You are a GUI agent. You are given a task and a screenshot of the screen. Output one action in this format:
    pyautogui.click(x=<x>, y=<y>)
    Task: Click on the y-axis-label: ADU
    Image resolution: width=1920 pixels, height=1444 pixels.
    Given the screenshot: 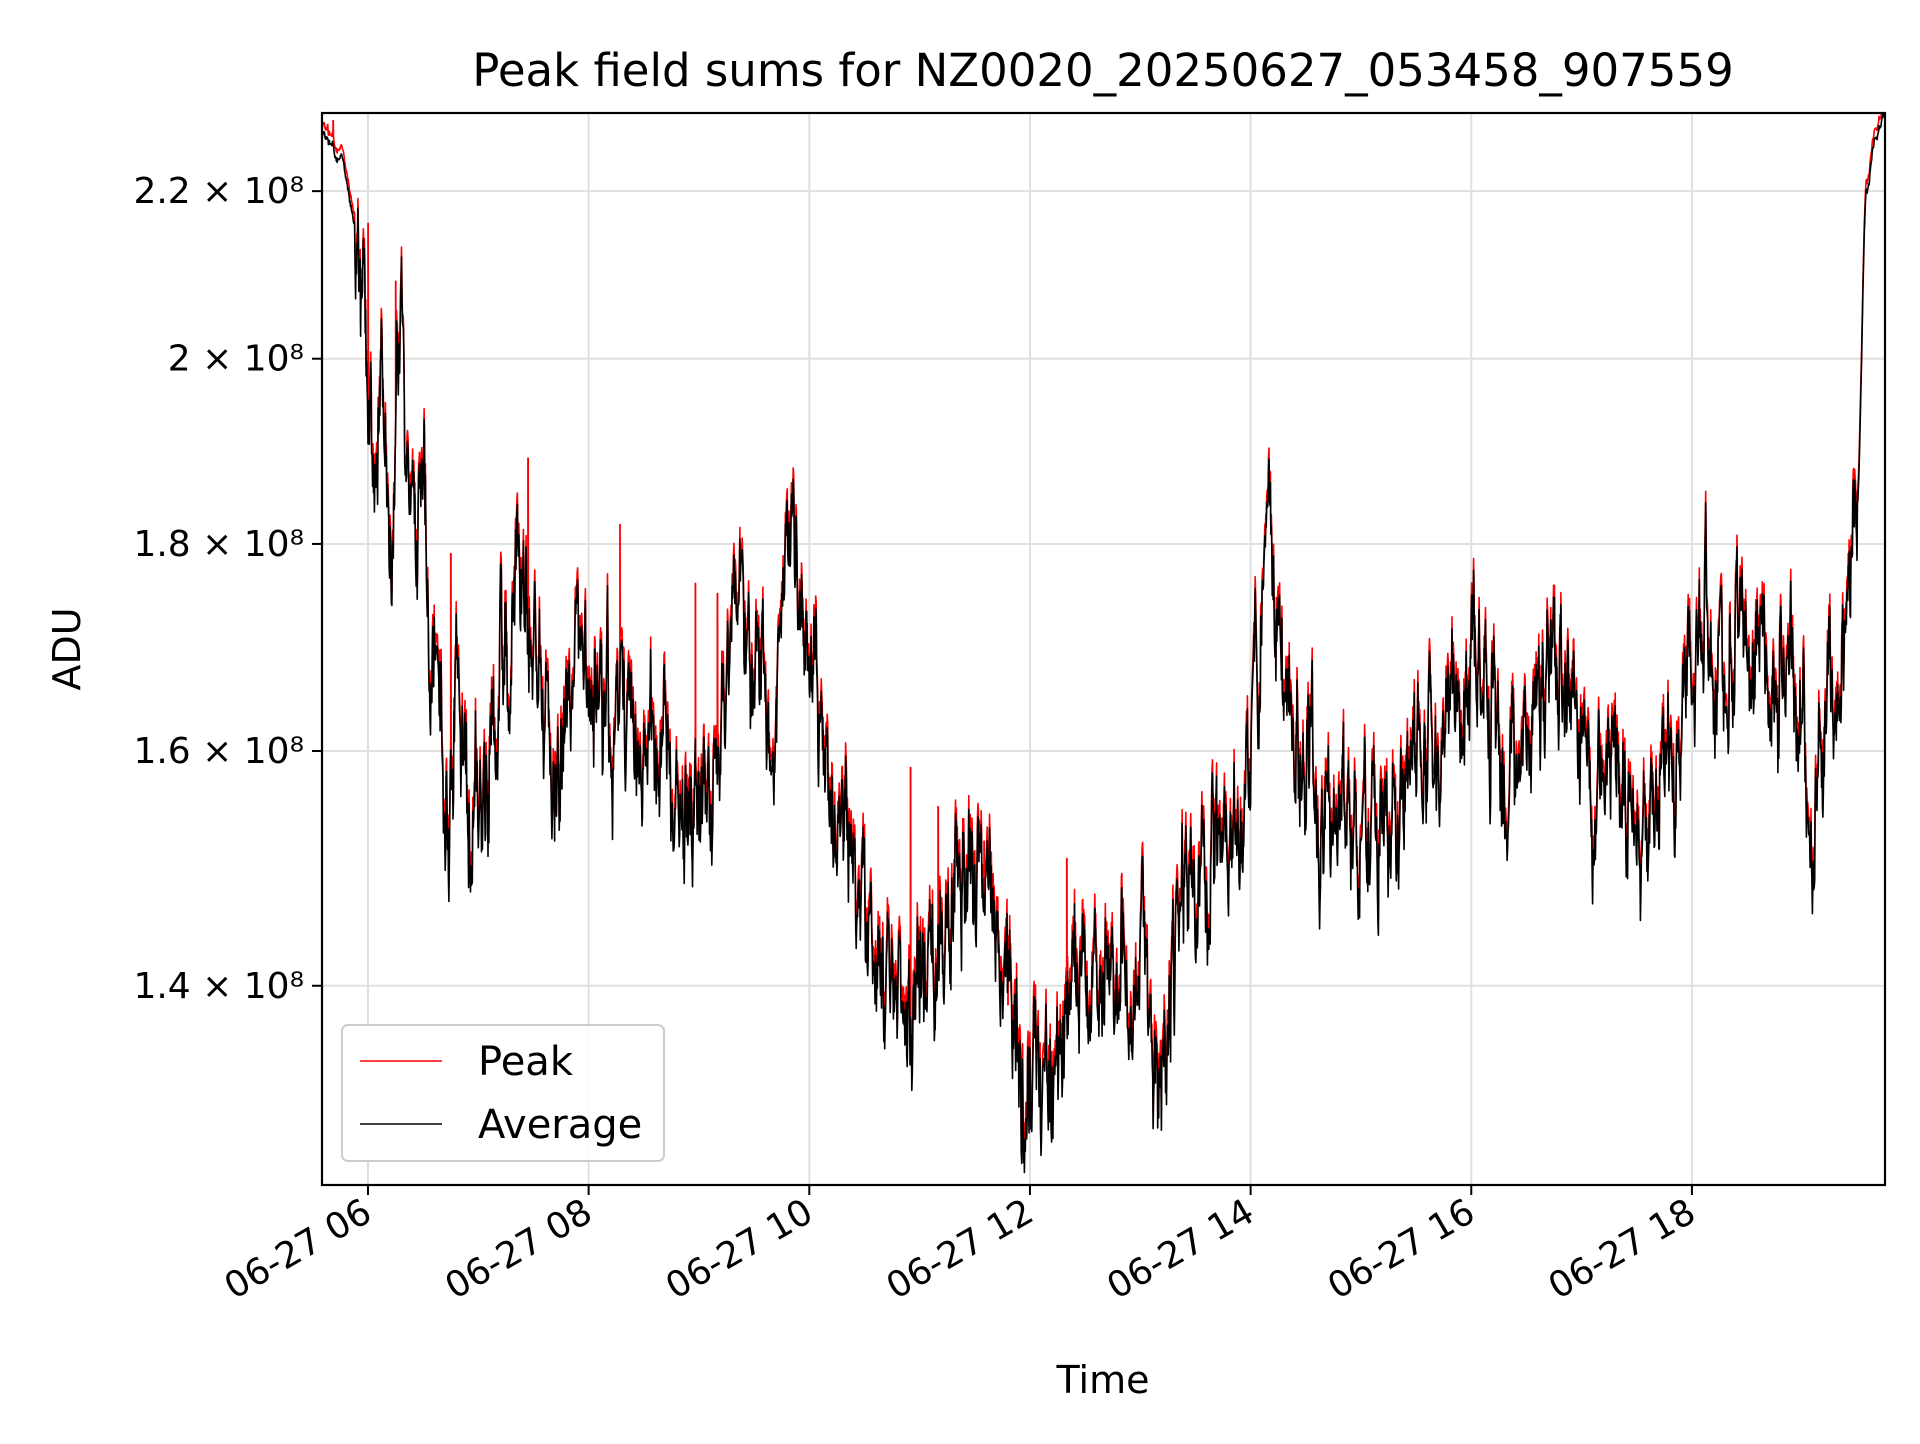 What is the action you would take?
    pyautogui.click(x=67, y=648)
    